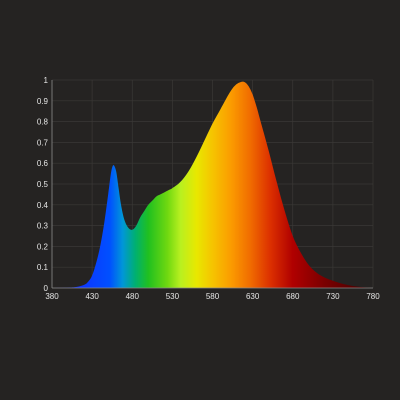 The height and width of the screenshot is (400, 400). I want to click on y-tick-label-3: 0.3, so click(43, 226).